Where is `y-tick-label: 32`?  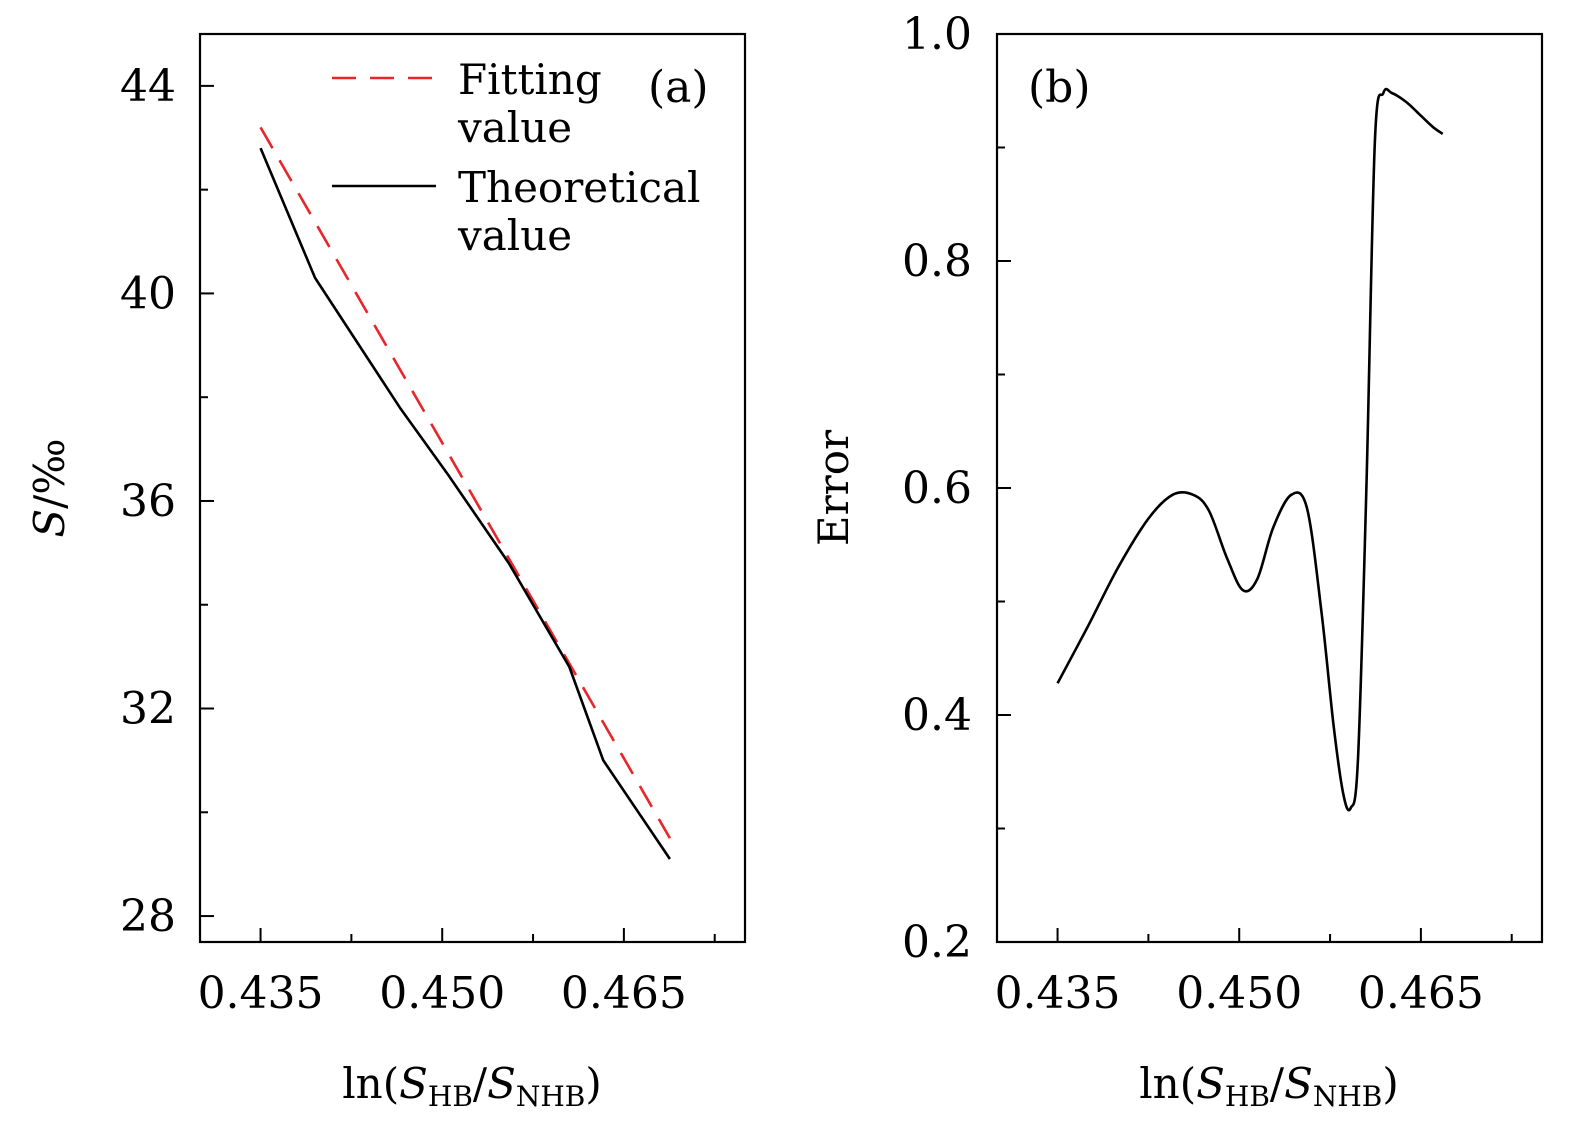 y-tick-label: 32 is located at coordinates (148, 709).